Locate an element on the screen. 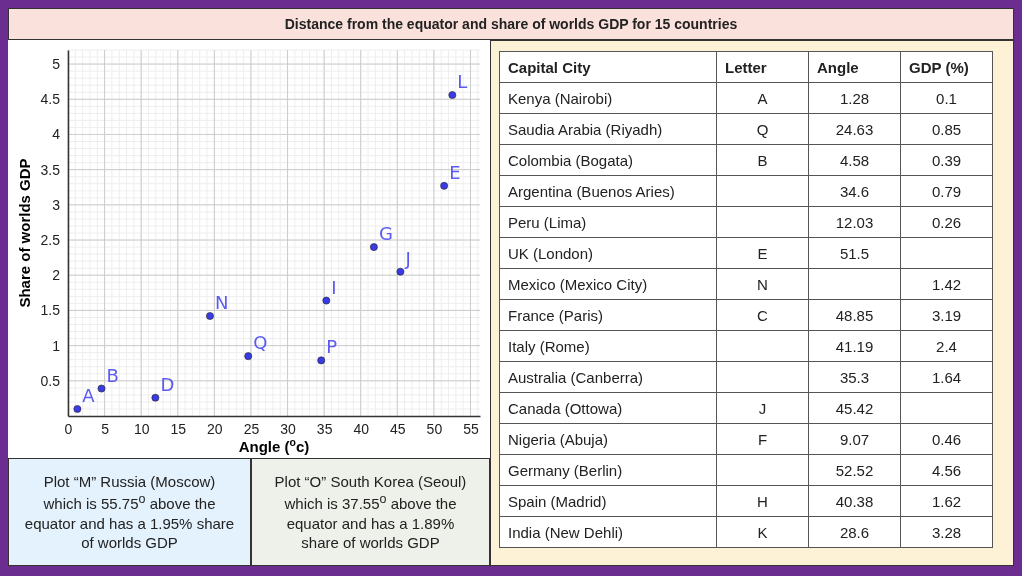 This screenshot has height=576, width=1022. text: 3.19 is located at coordinates (946, 315).